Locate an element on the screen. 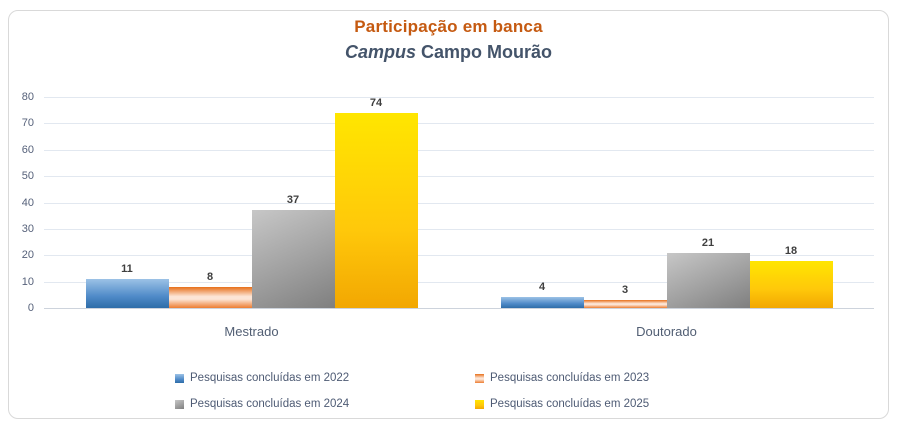 The height and width of the screenshot is (429, 897). chart-subtitle: Campus Campo Mourão is located at coordinates (448, 52).